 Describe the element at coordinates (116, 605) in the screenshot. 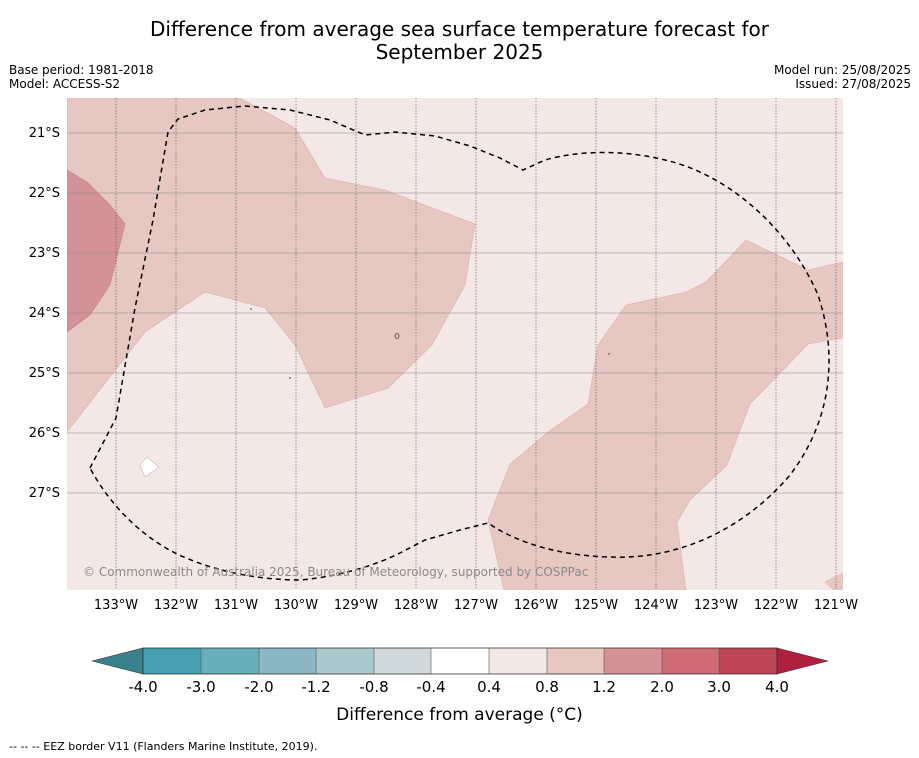

I see `lon-label: 133°W` at that location.